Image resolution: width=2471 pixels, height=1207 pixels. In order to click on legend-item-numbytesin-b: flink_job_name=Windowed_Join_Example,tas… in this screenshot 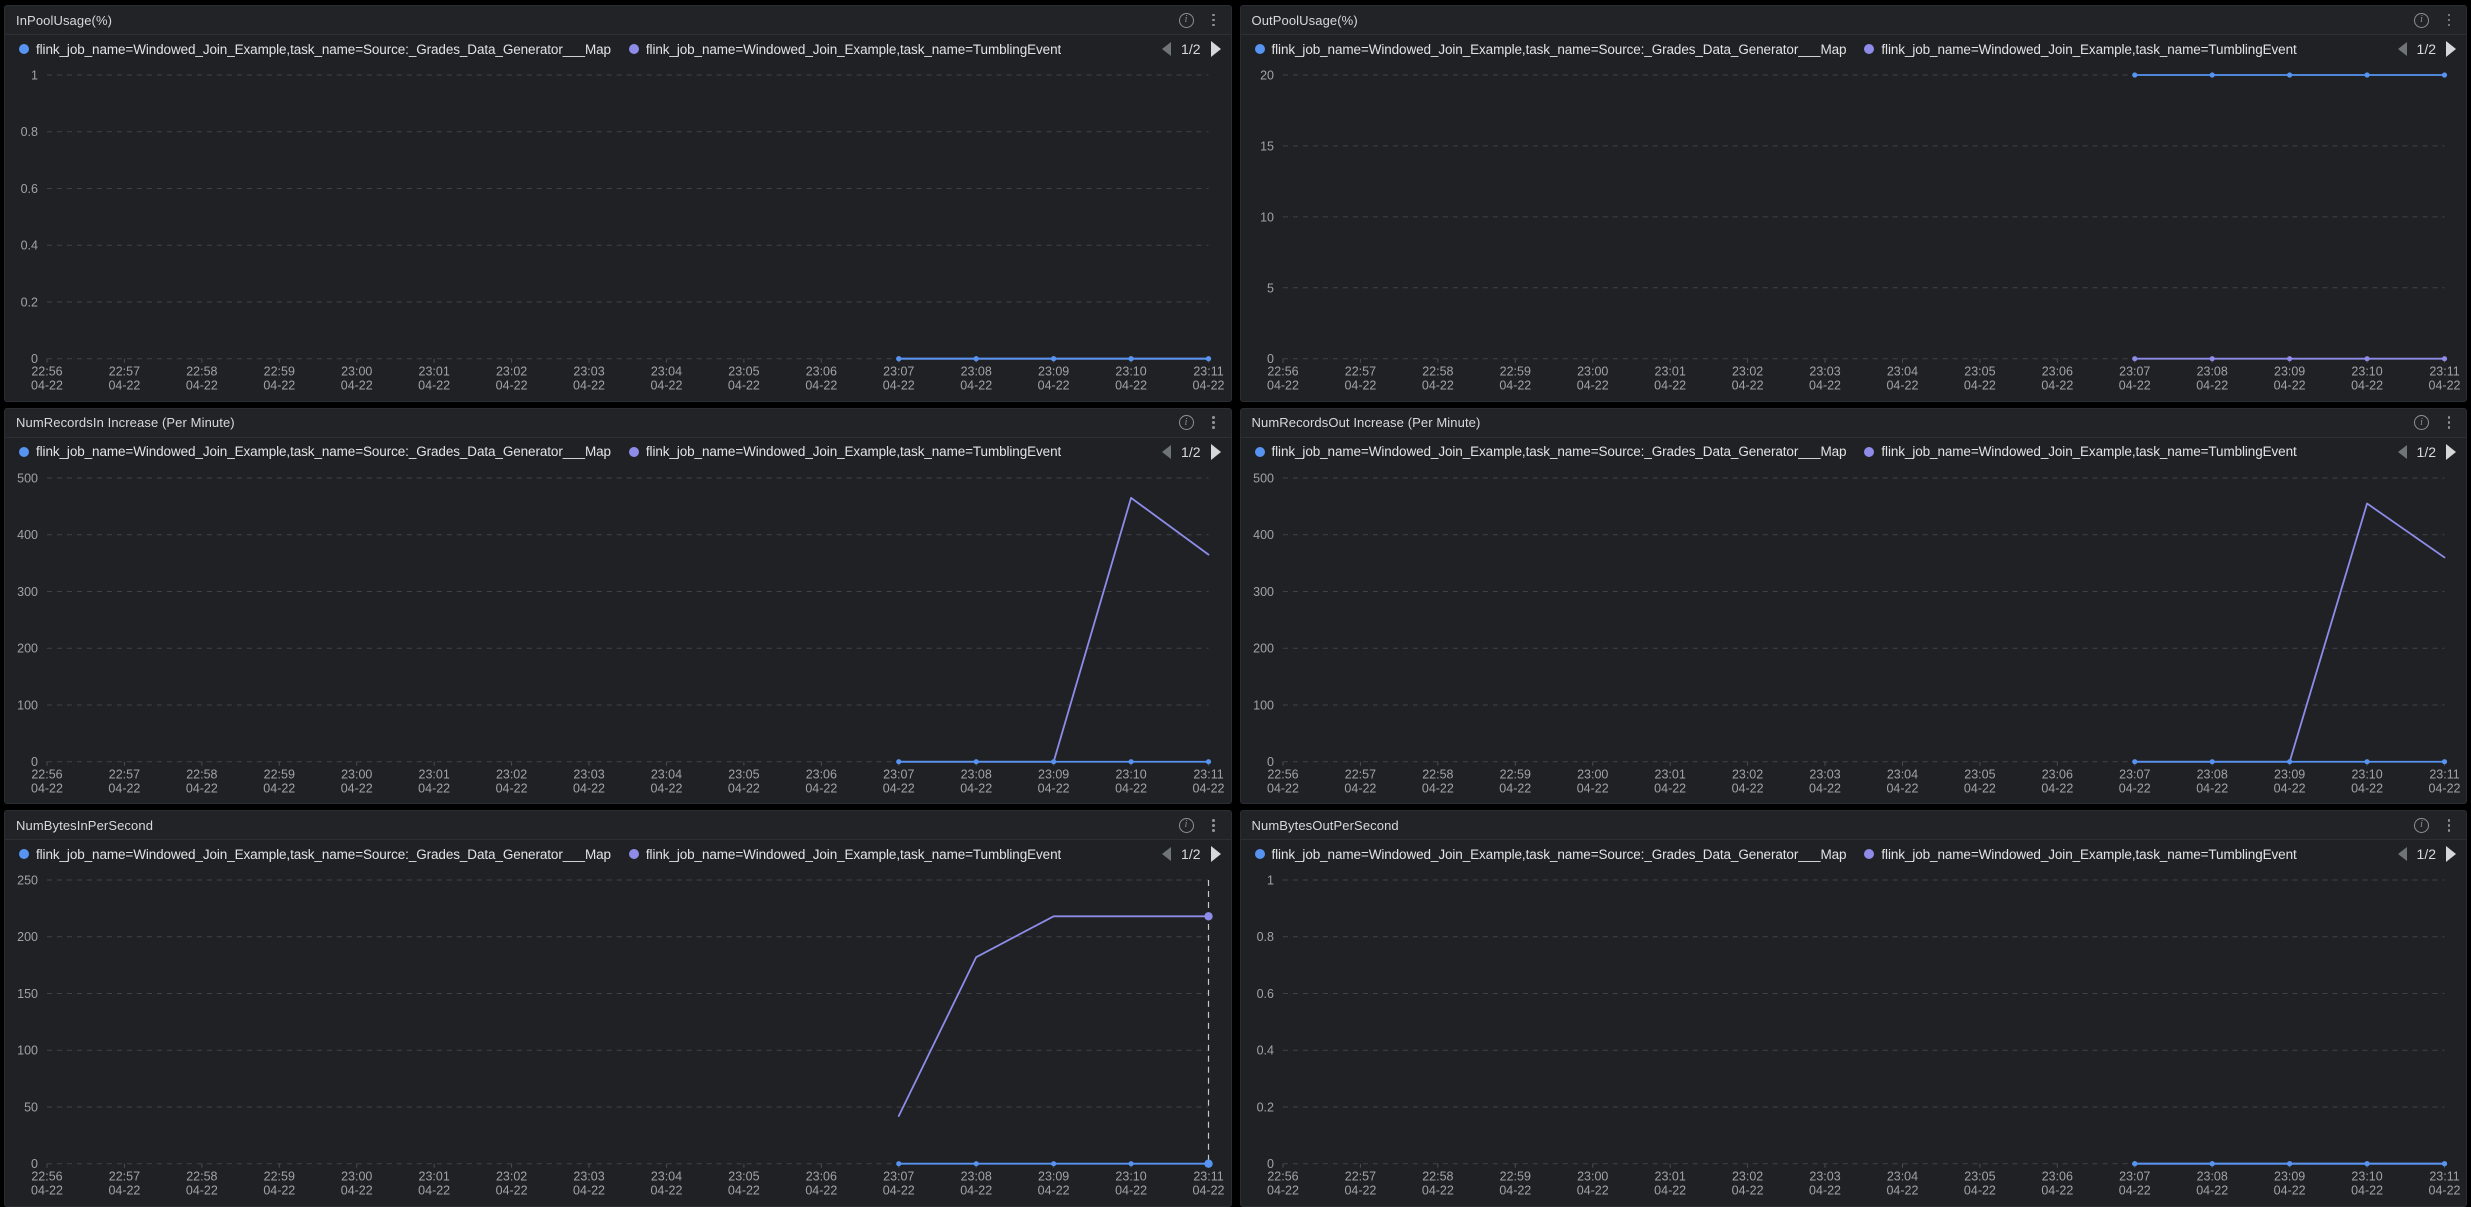, I will do `click(844, 854)`.